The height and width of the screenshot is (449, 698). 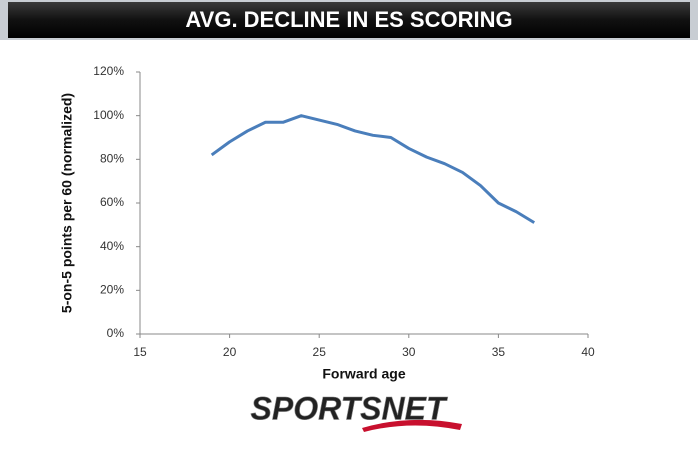 What do you see at coordinates (140, 352) in the screenshot?
I see `x-tick-label: 15` at bounding box center [140, 352].